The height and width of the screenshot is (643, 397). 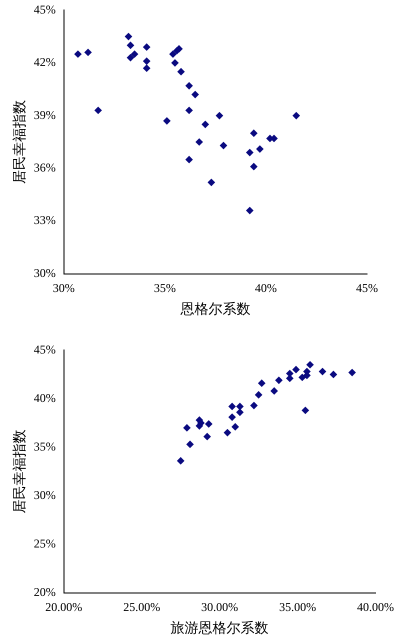 I want to click on y-tick-label: 36%, so click(x=45, y=167).